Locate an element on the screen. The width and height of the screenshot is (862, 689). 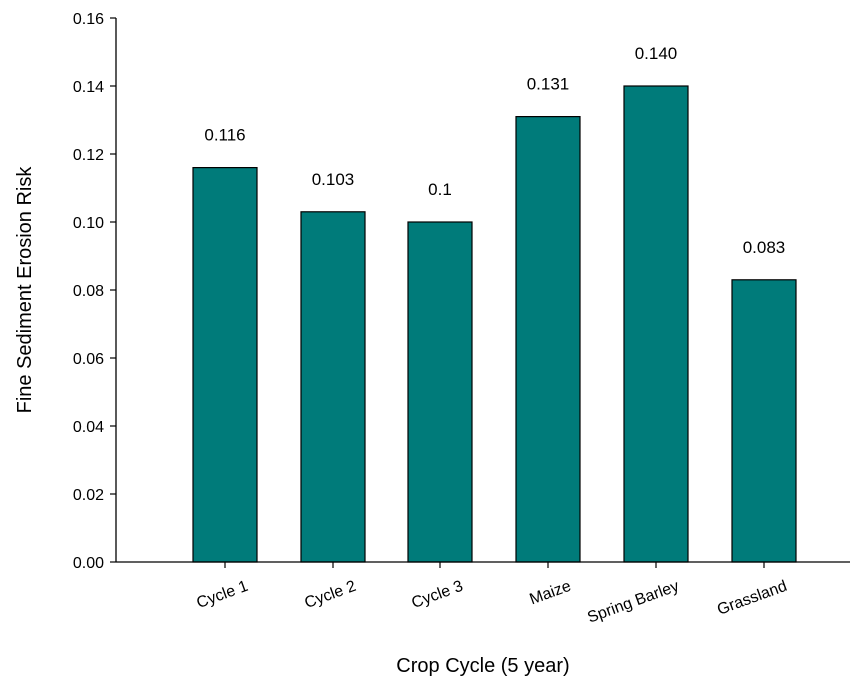
bar-grassland is located at coordinates (764, 421).